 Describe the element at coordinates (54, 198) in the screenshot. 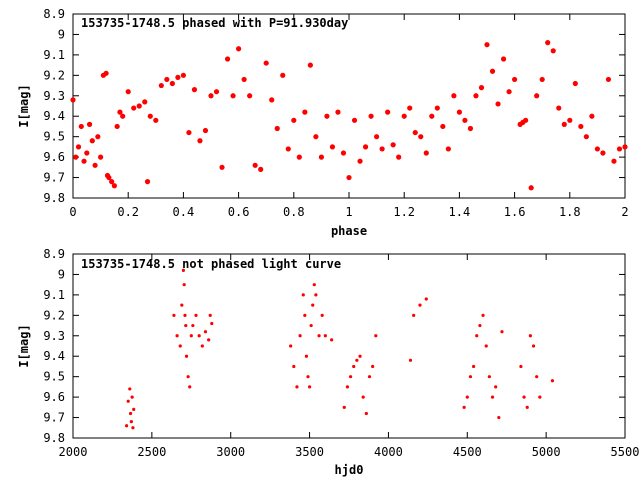

I see `y-tick-label: 9.8` at that location.